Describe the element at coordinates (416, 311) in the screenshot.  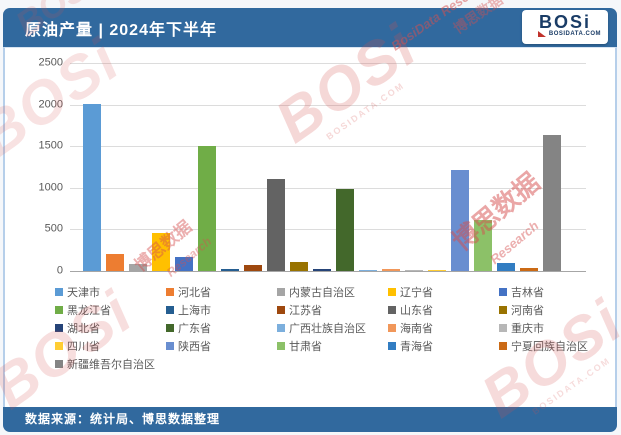
I see `legend-label: 山东省` at that location.